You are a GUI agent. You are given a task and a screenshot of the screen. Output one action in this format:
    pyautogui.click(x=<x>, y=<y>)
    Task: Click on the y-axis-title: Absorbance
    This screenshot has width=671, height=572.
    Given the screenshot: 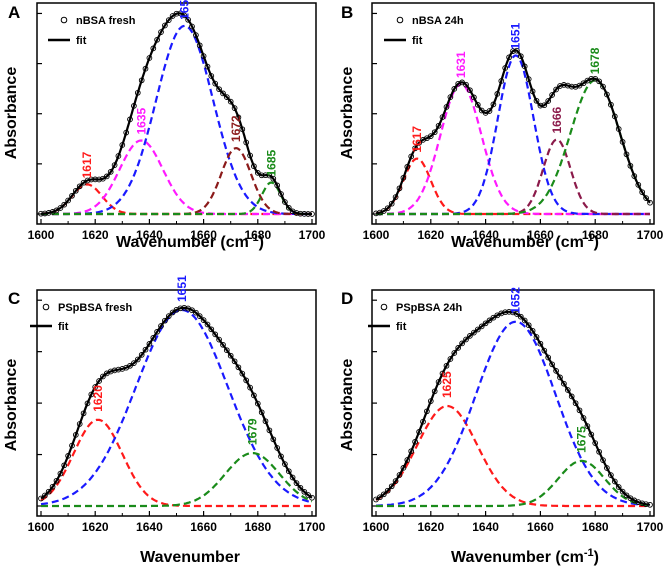 What is the action you would take?
    pyautogui.click(x=11, y=113)
    